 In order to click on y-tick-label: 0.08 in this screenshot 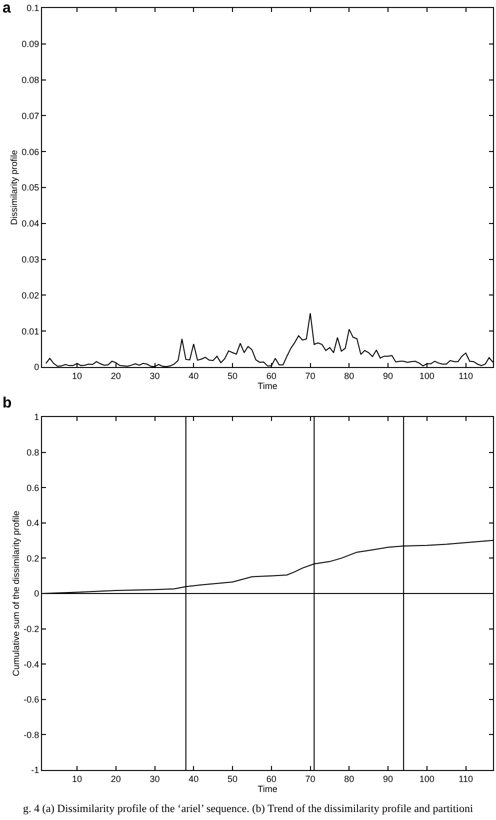, I will do `click(31, 79)`.